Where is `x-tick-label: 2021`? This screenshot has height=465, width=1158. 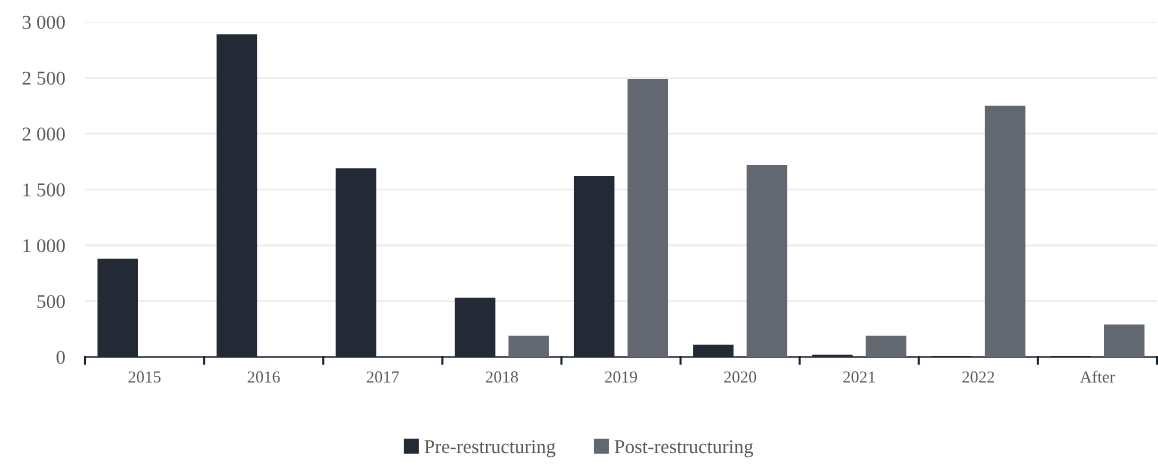
x-tick-label: 2021 is located at coordinates (859, 377).